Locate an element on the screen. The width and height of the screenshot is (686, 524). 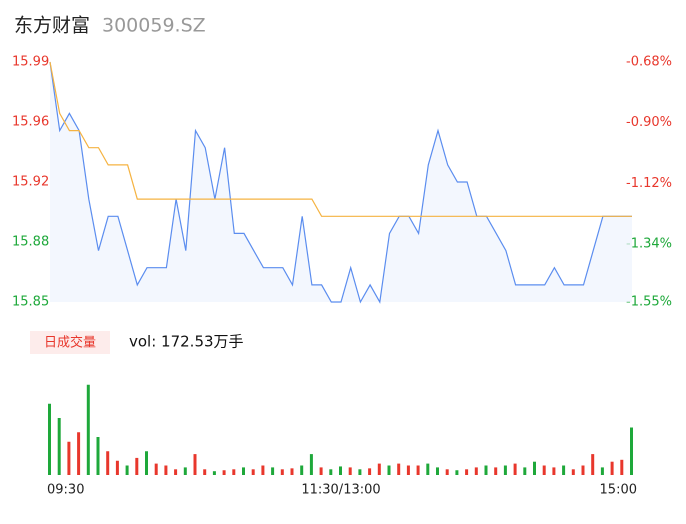
y-tick-label: 15.92 is located at coordinates (30, 182).